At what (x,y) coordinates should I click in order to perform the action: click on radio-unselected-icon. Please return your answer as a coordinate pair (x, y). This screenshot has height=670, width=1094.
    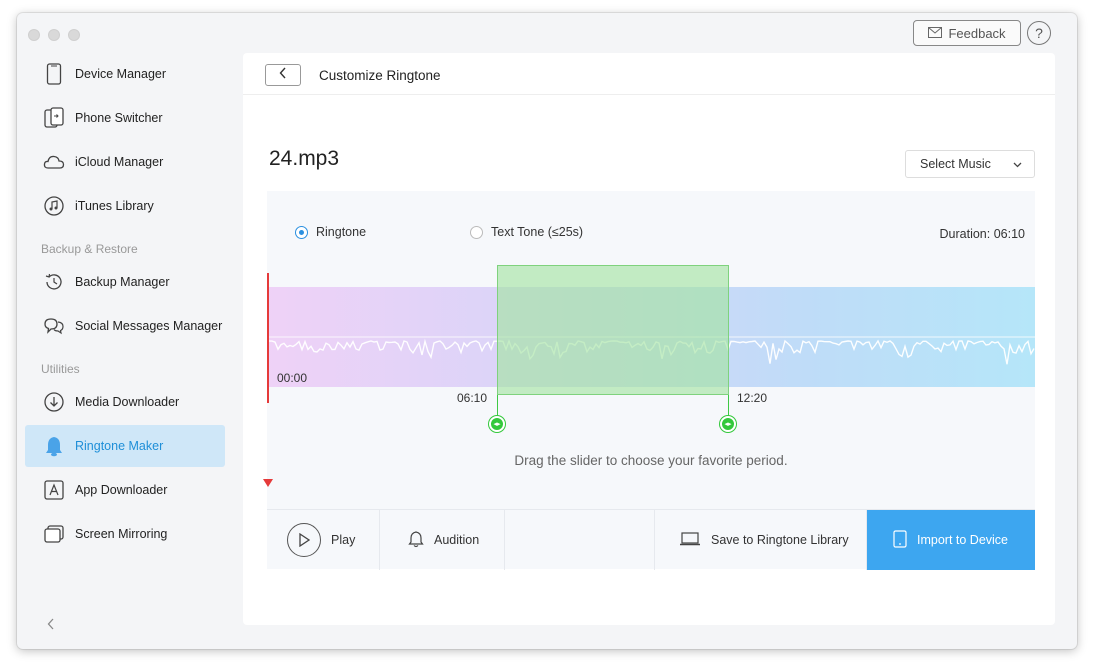
    Looking at the image, I should click on (476, 232).